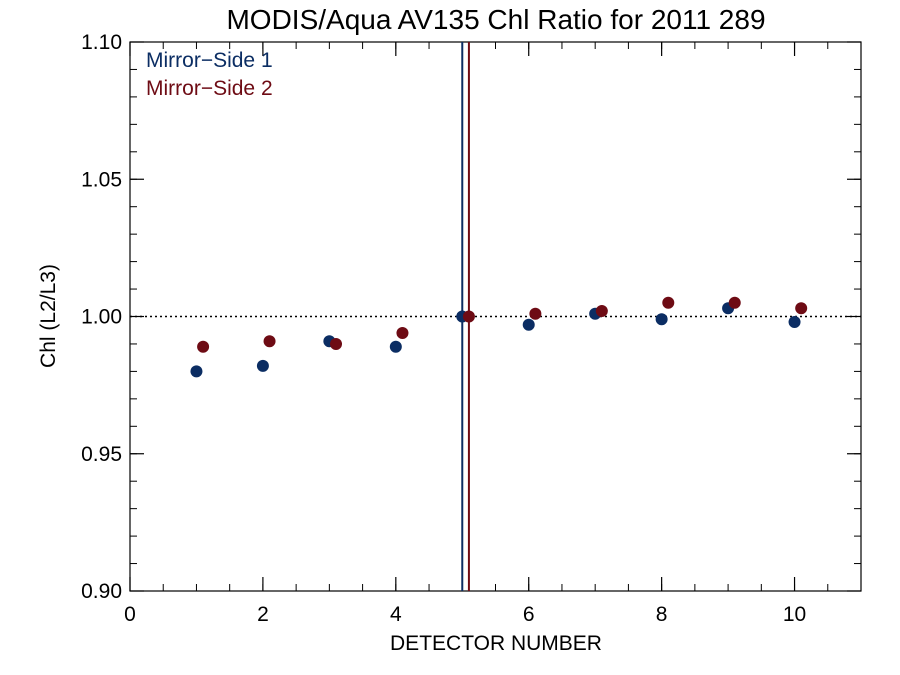 The width and height of the screenshot is (900, 675). Describe the element at coordinates (101, 591) in the screenshot. I see `y-tick-label: 0.90` at that location.